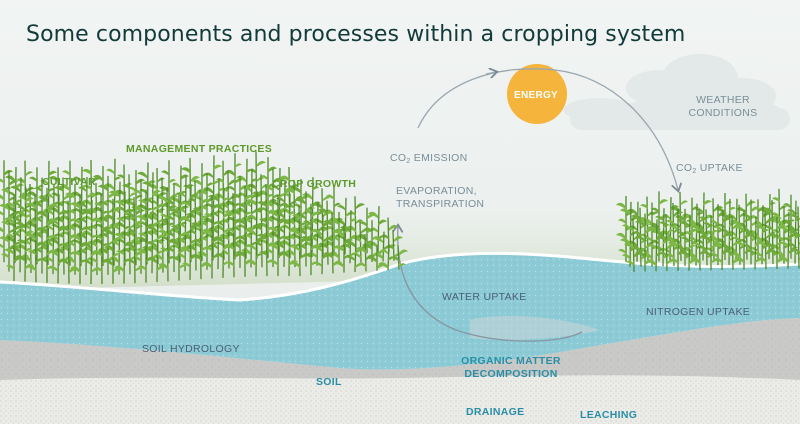  I want to click on organic-line-2: DECOMPOSITION, so click(511, 374).